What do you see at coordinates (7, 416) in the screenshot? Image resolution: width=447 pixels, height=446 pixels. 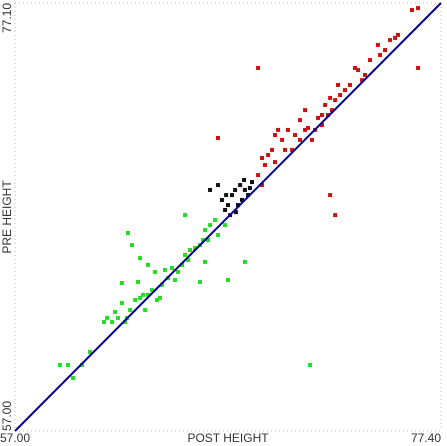 I see `y-tick-label: 57.00` at bounding box center [7, 416].